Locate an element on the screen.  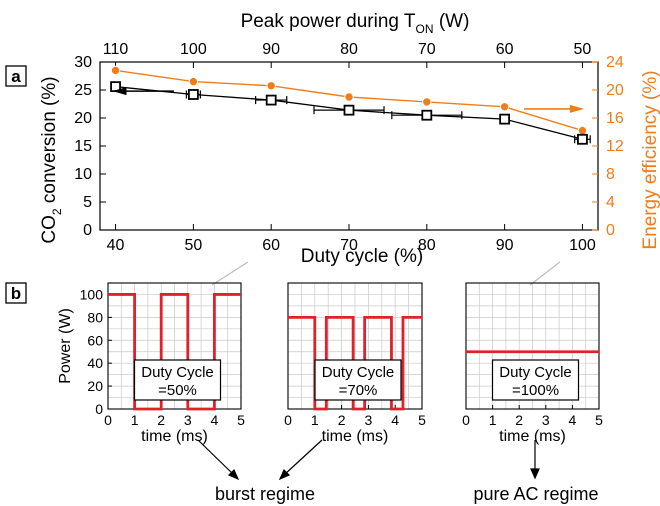
x-axis-title: Duty cycle (%) is located at coordinates (362, 256).